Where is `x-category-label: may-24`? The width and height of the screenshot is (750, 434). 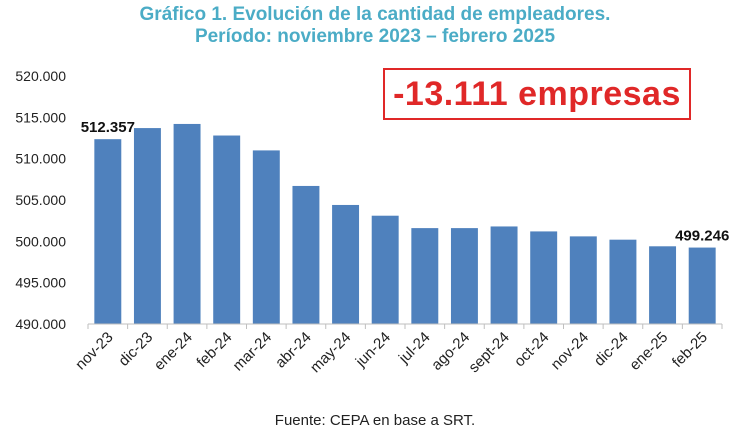
x-category-label: may-24 is located at coordinates (330, 352).